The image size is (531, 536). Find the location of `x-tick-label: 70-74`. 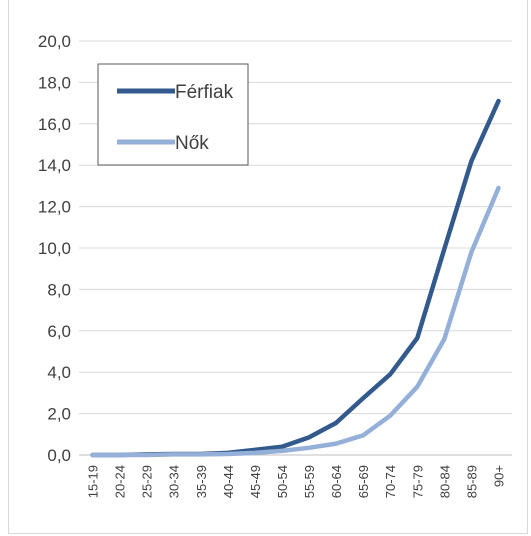

x-tick-label: 70-74 is located at coordinates (390, 481).